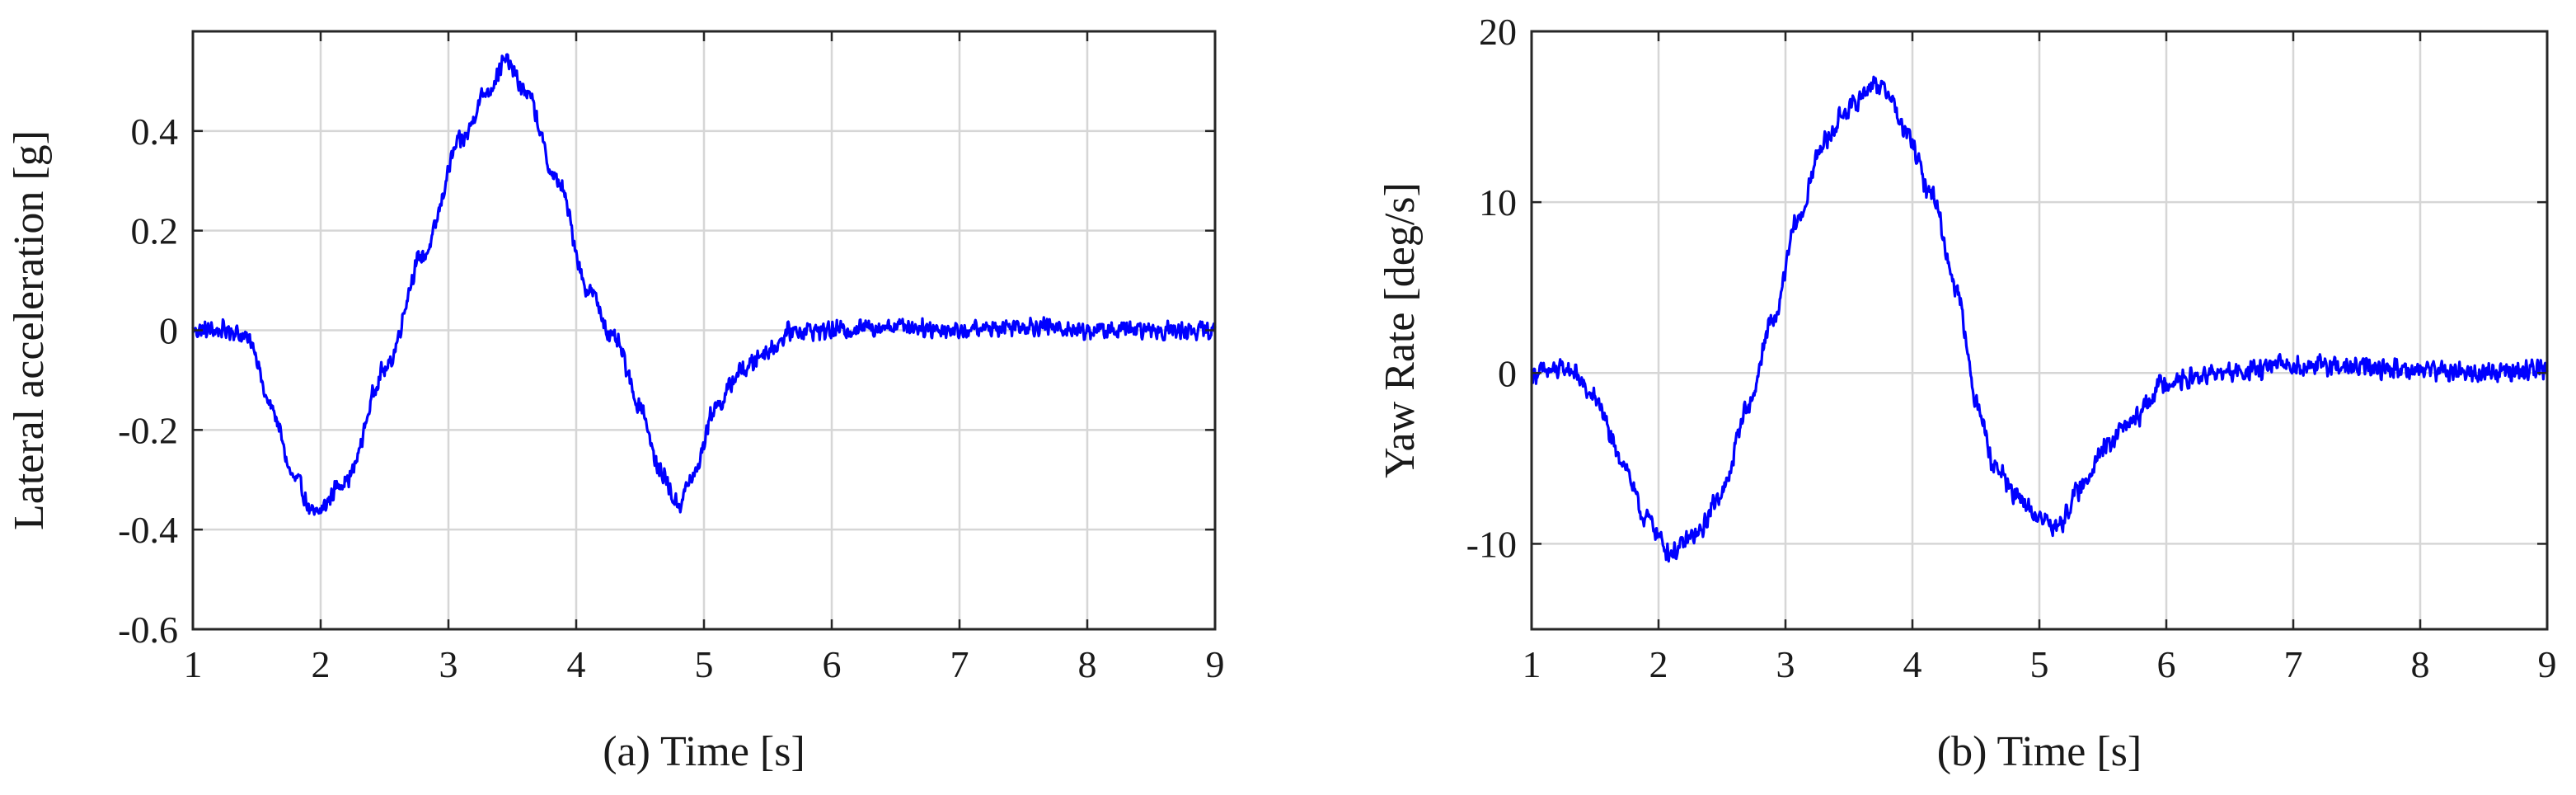 This screenshot has width=2576, height=795. What do you see at coordinates (1492, 544) in the screenshot?
I see `y-tick-label: -10` at bounding box center [1492, 544].